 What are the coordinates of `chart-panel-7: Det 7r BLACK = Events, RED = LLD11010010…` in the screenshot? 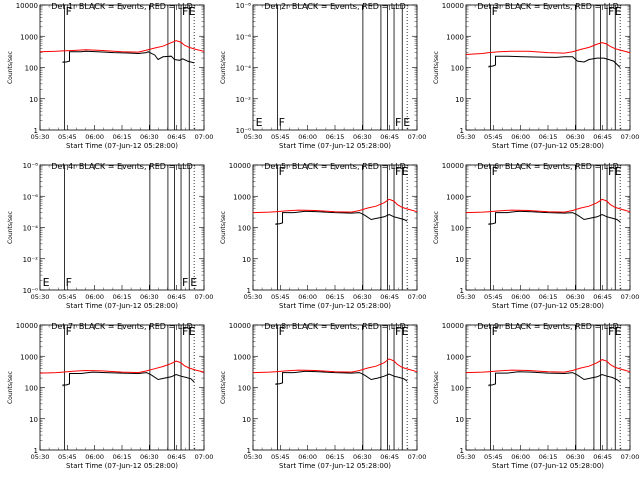 It's located at (110, 396).